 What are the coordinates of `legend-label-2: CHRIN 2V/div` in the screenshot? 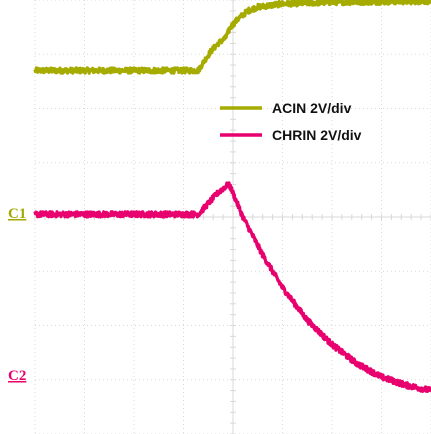 It's located at (317, 135).